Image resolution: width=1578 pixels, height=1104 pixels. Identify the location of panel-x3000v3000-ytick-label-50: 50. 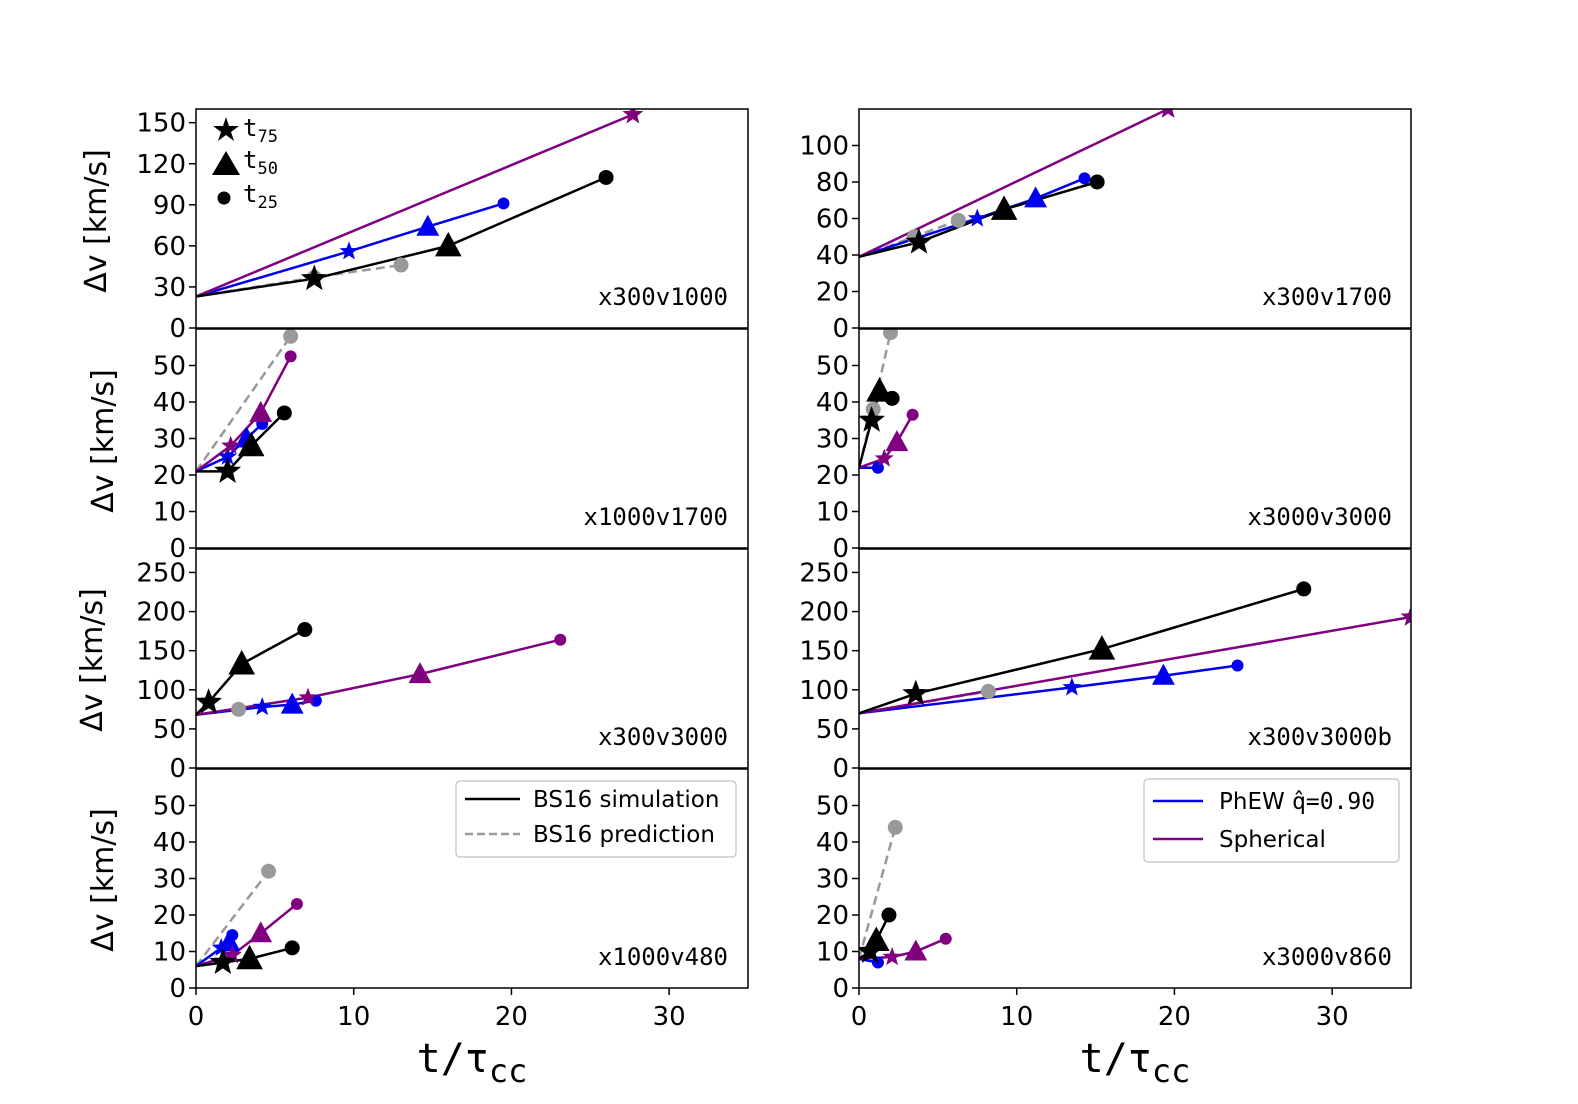
(832, 367).